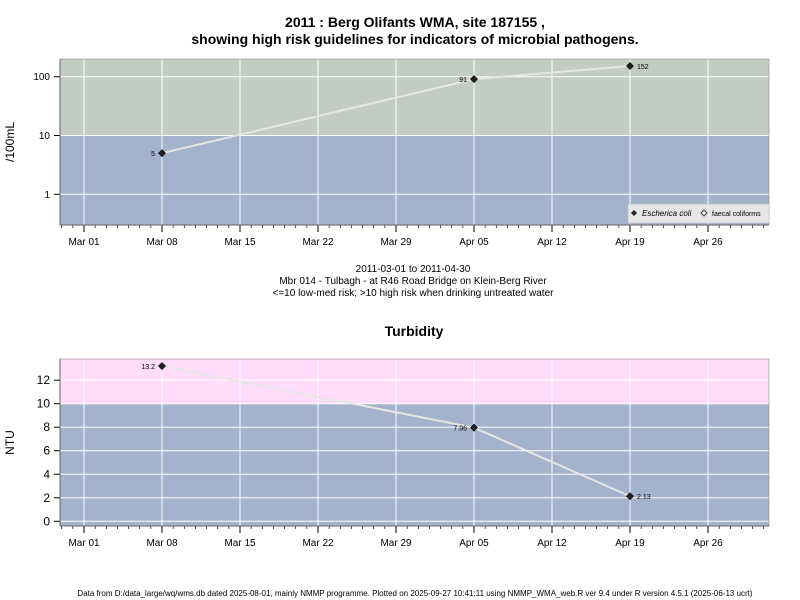 This screenshot has height=600, width=800. I want to click on legend-label-ecoli: Escherica coli, so click(667, 213).